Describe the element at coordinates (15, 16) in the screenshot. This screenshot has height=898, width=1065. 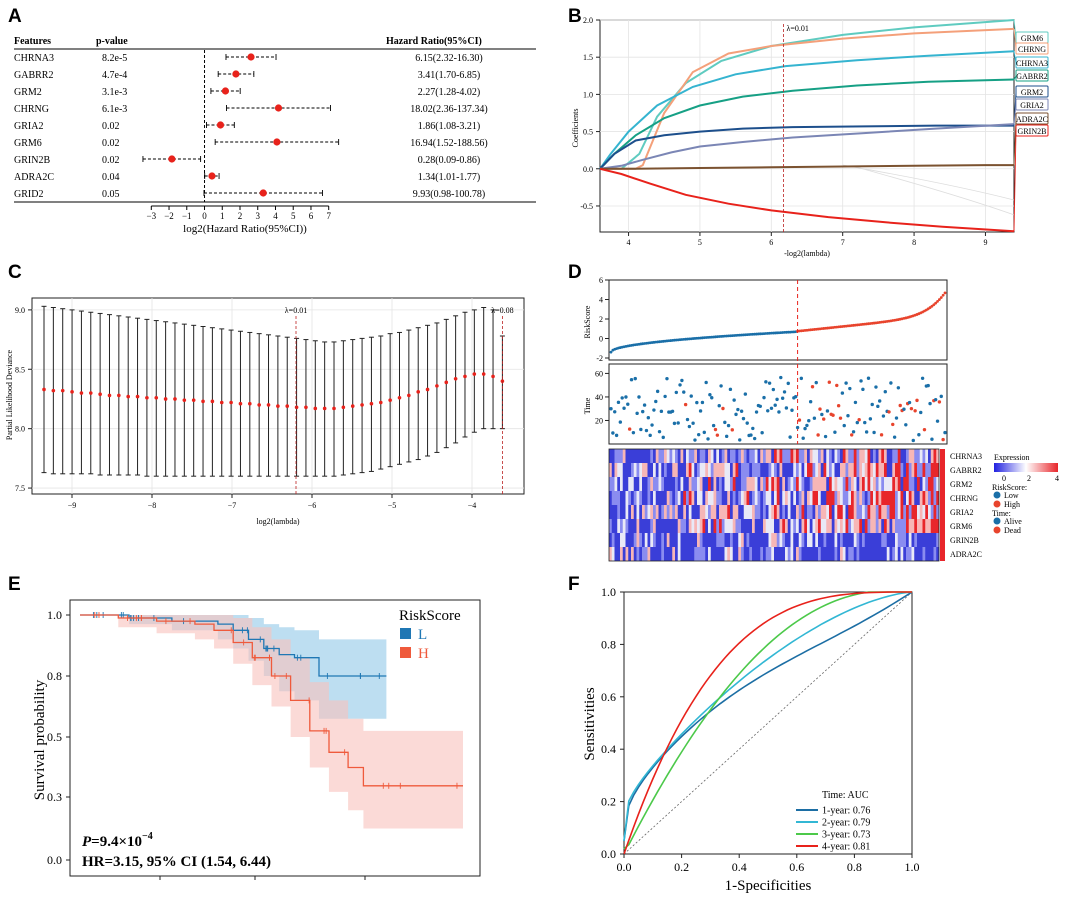
I see `panel-letter-a: A` at that location.